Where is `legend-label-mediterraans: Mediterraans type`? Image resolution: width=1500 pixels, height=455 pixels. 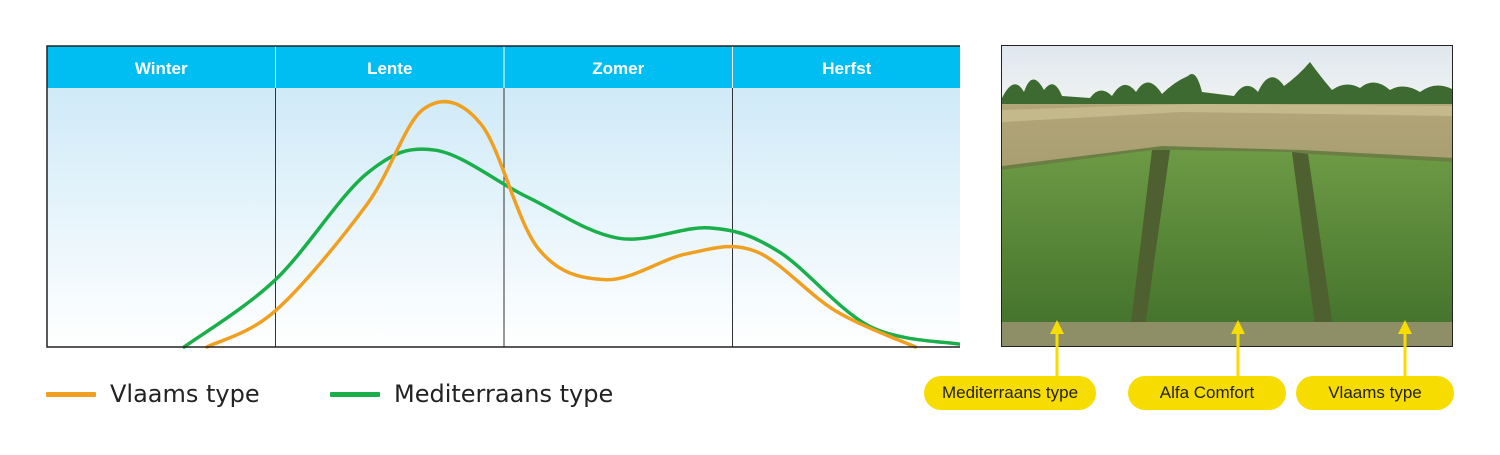
legend-label-mediterraans: Mediterraans type is located at coordinates (504, 394).